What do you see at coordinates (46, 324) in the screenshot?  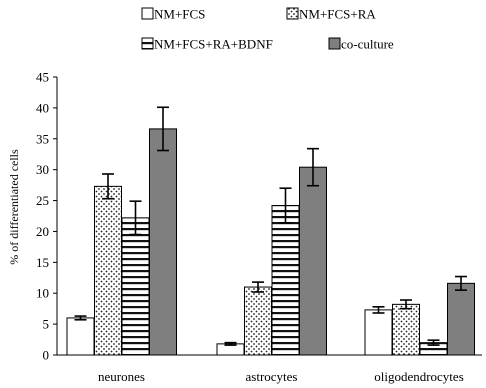 I see `y-tick-label: 5` at bounding box center [46, 324].